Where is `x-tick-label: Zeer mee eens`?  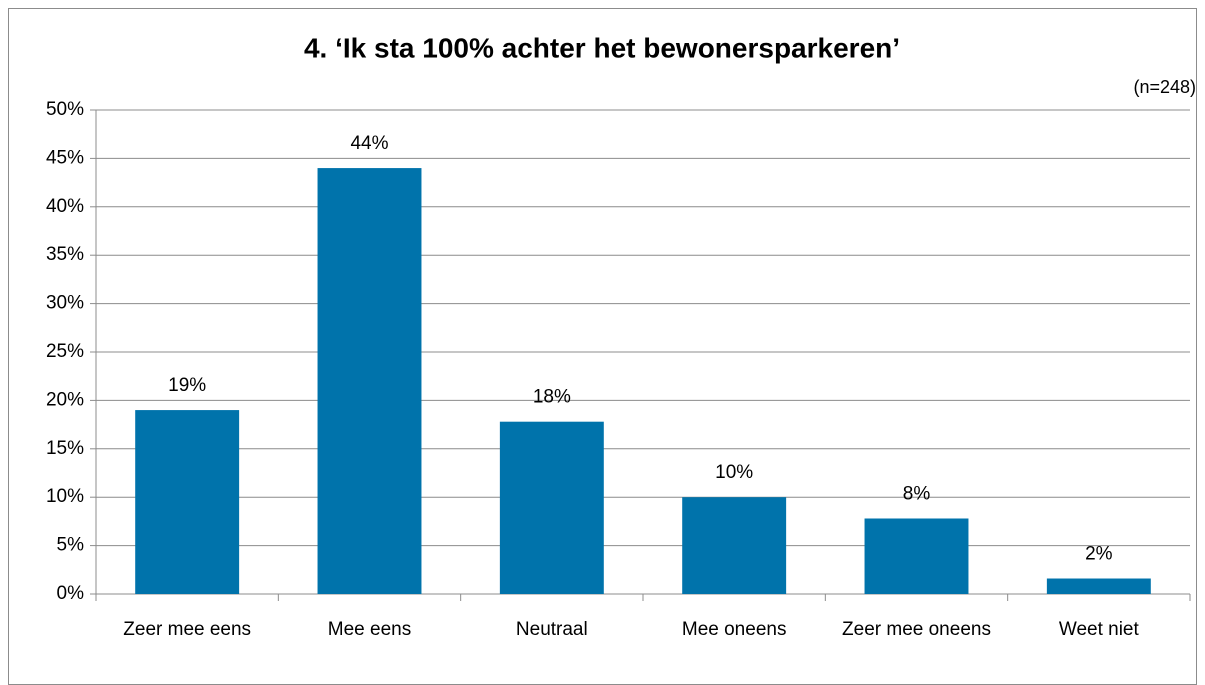 x-tick-label: Zeer mee eens is located at coordinates (187, 629).